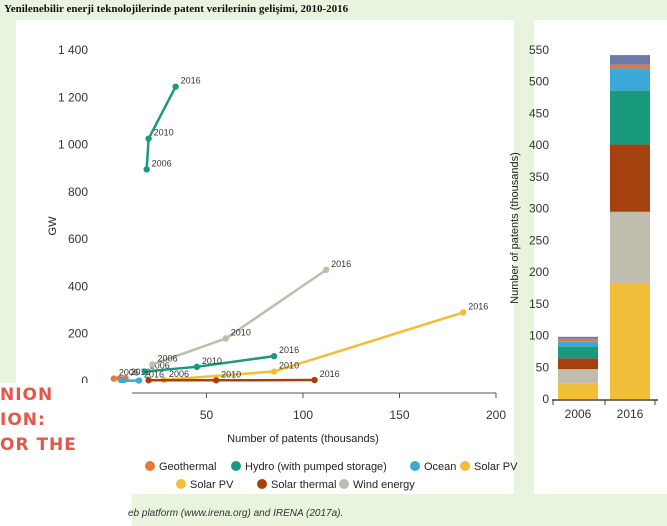  I want to click on bar-y-tick-label: 350, so click(539, 177).